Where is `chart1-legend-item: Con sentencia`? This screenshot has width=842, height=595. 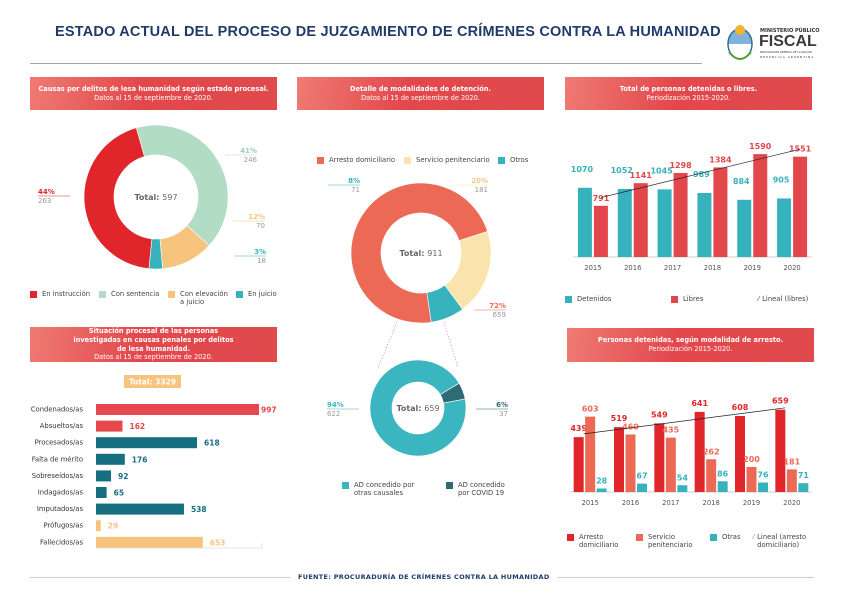 chart1-legend-item: Con sentencia is located at coordinates (129, 294).